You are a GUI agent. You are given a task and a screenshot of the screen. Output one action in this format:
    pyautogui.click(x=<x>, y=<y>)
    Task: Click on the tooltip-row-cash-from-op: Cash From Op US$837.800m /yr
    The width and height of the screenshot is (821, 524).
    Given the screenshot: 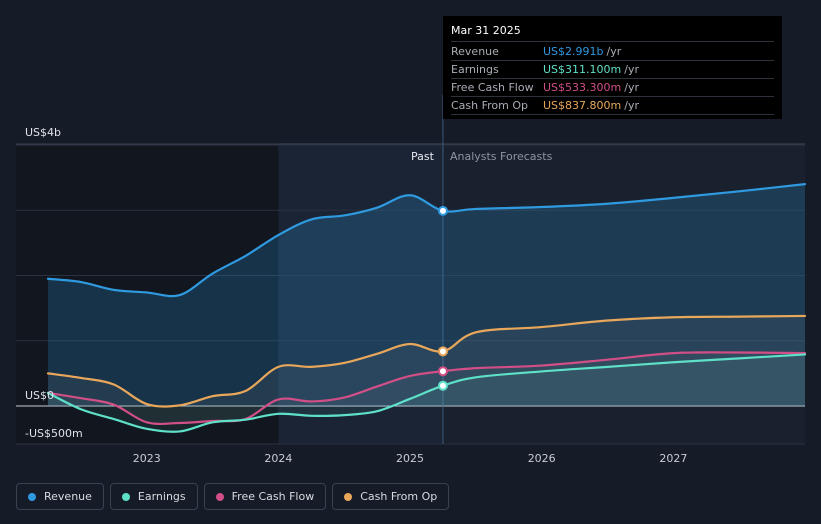 What is the action you would take?
    pyautogui.click(x=612, y=106)
    